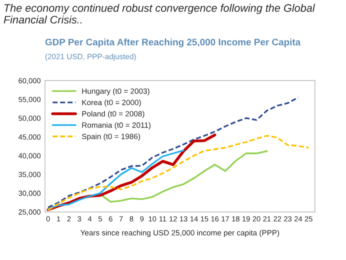 This screenshot has height=260, width=346. I want to click on chart-title: GDP Per Capita After Reaching 25,000 Income Per Capita, so click(173, 43).